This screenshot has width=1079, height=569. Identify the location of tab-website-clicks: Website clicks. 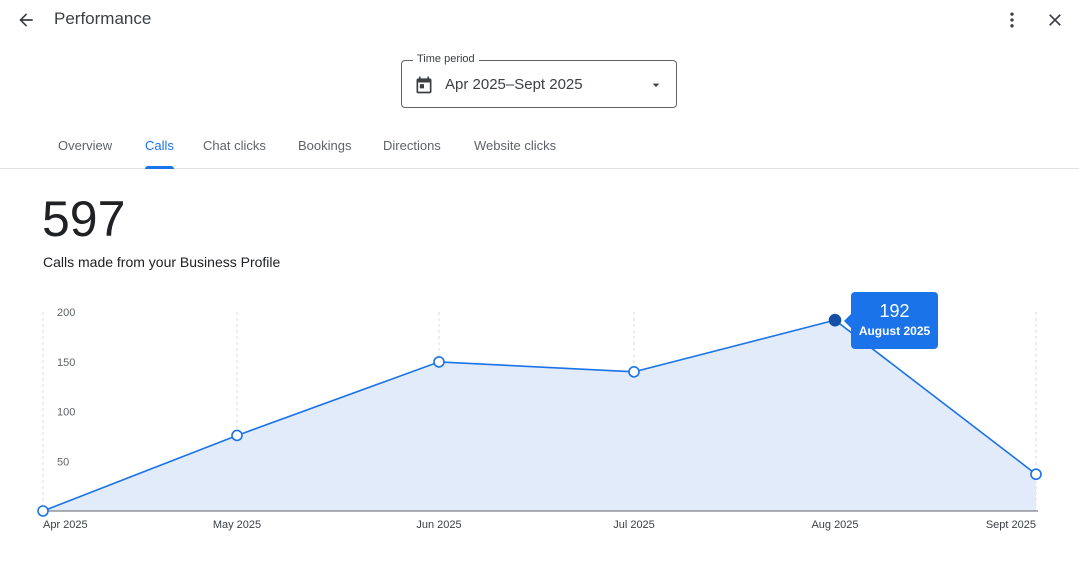
(515, 145).